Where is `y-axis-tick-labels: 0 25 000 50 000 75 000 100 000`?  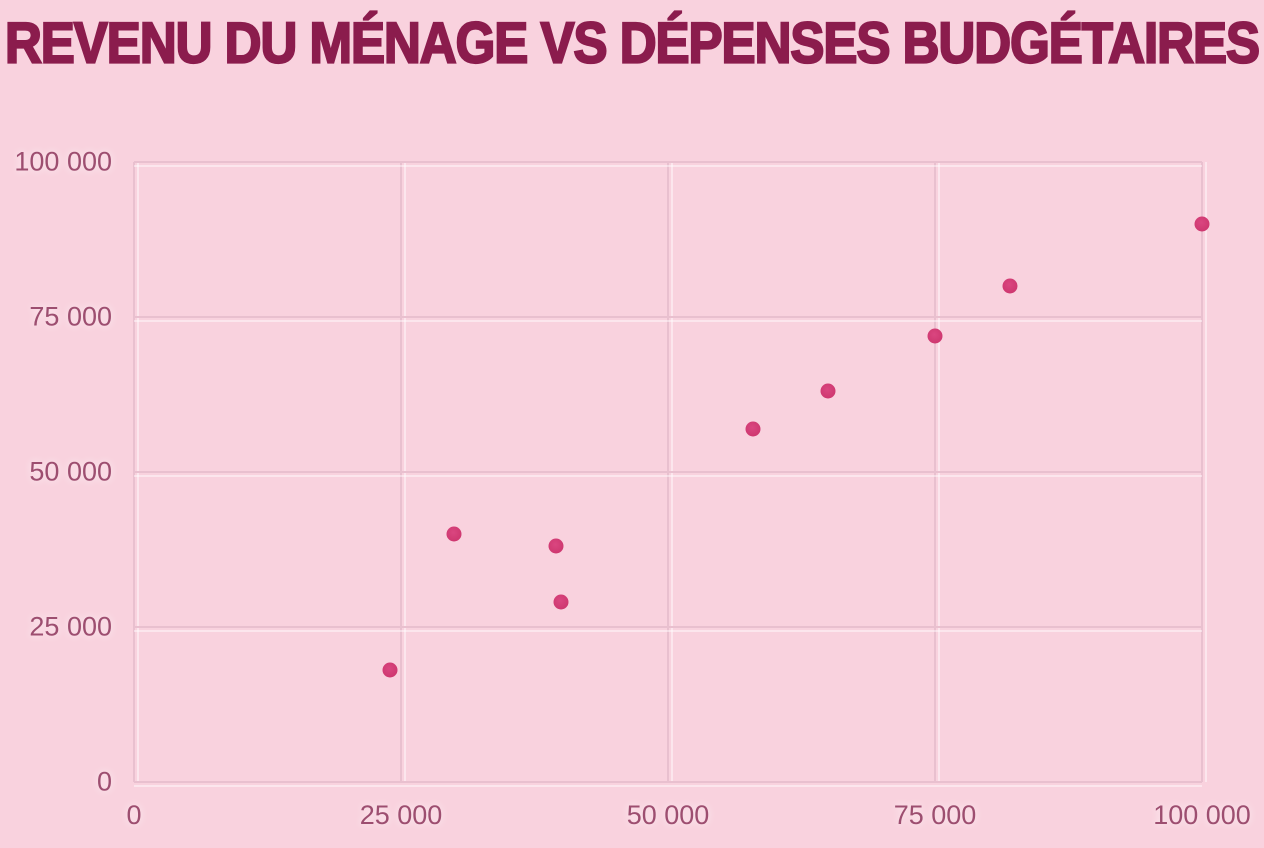 y-axis-tick-labels: 0 25 000 50 000 75 000 100 000 is located at coordinates (56, 472).